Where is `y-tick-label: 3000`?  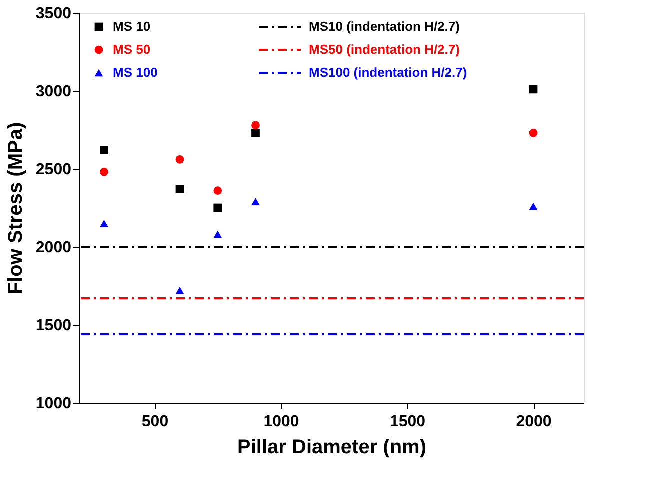 y-tick-label: 3000 is located at coordinates (54, 92).